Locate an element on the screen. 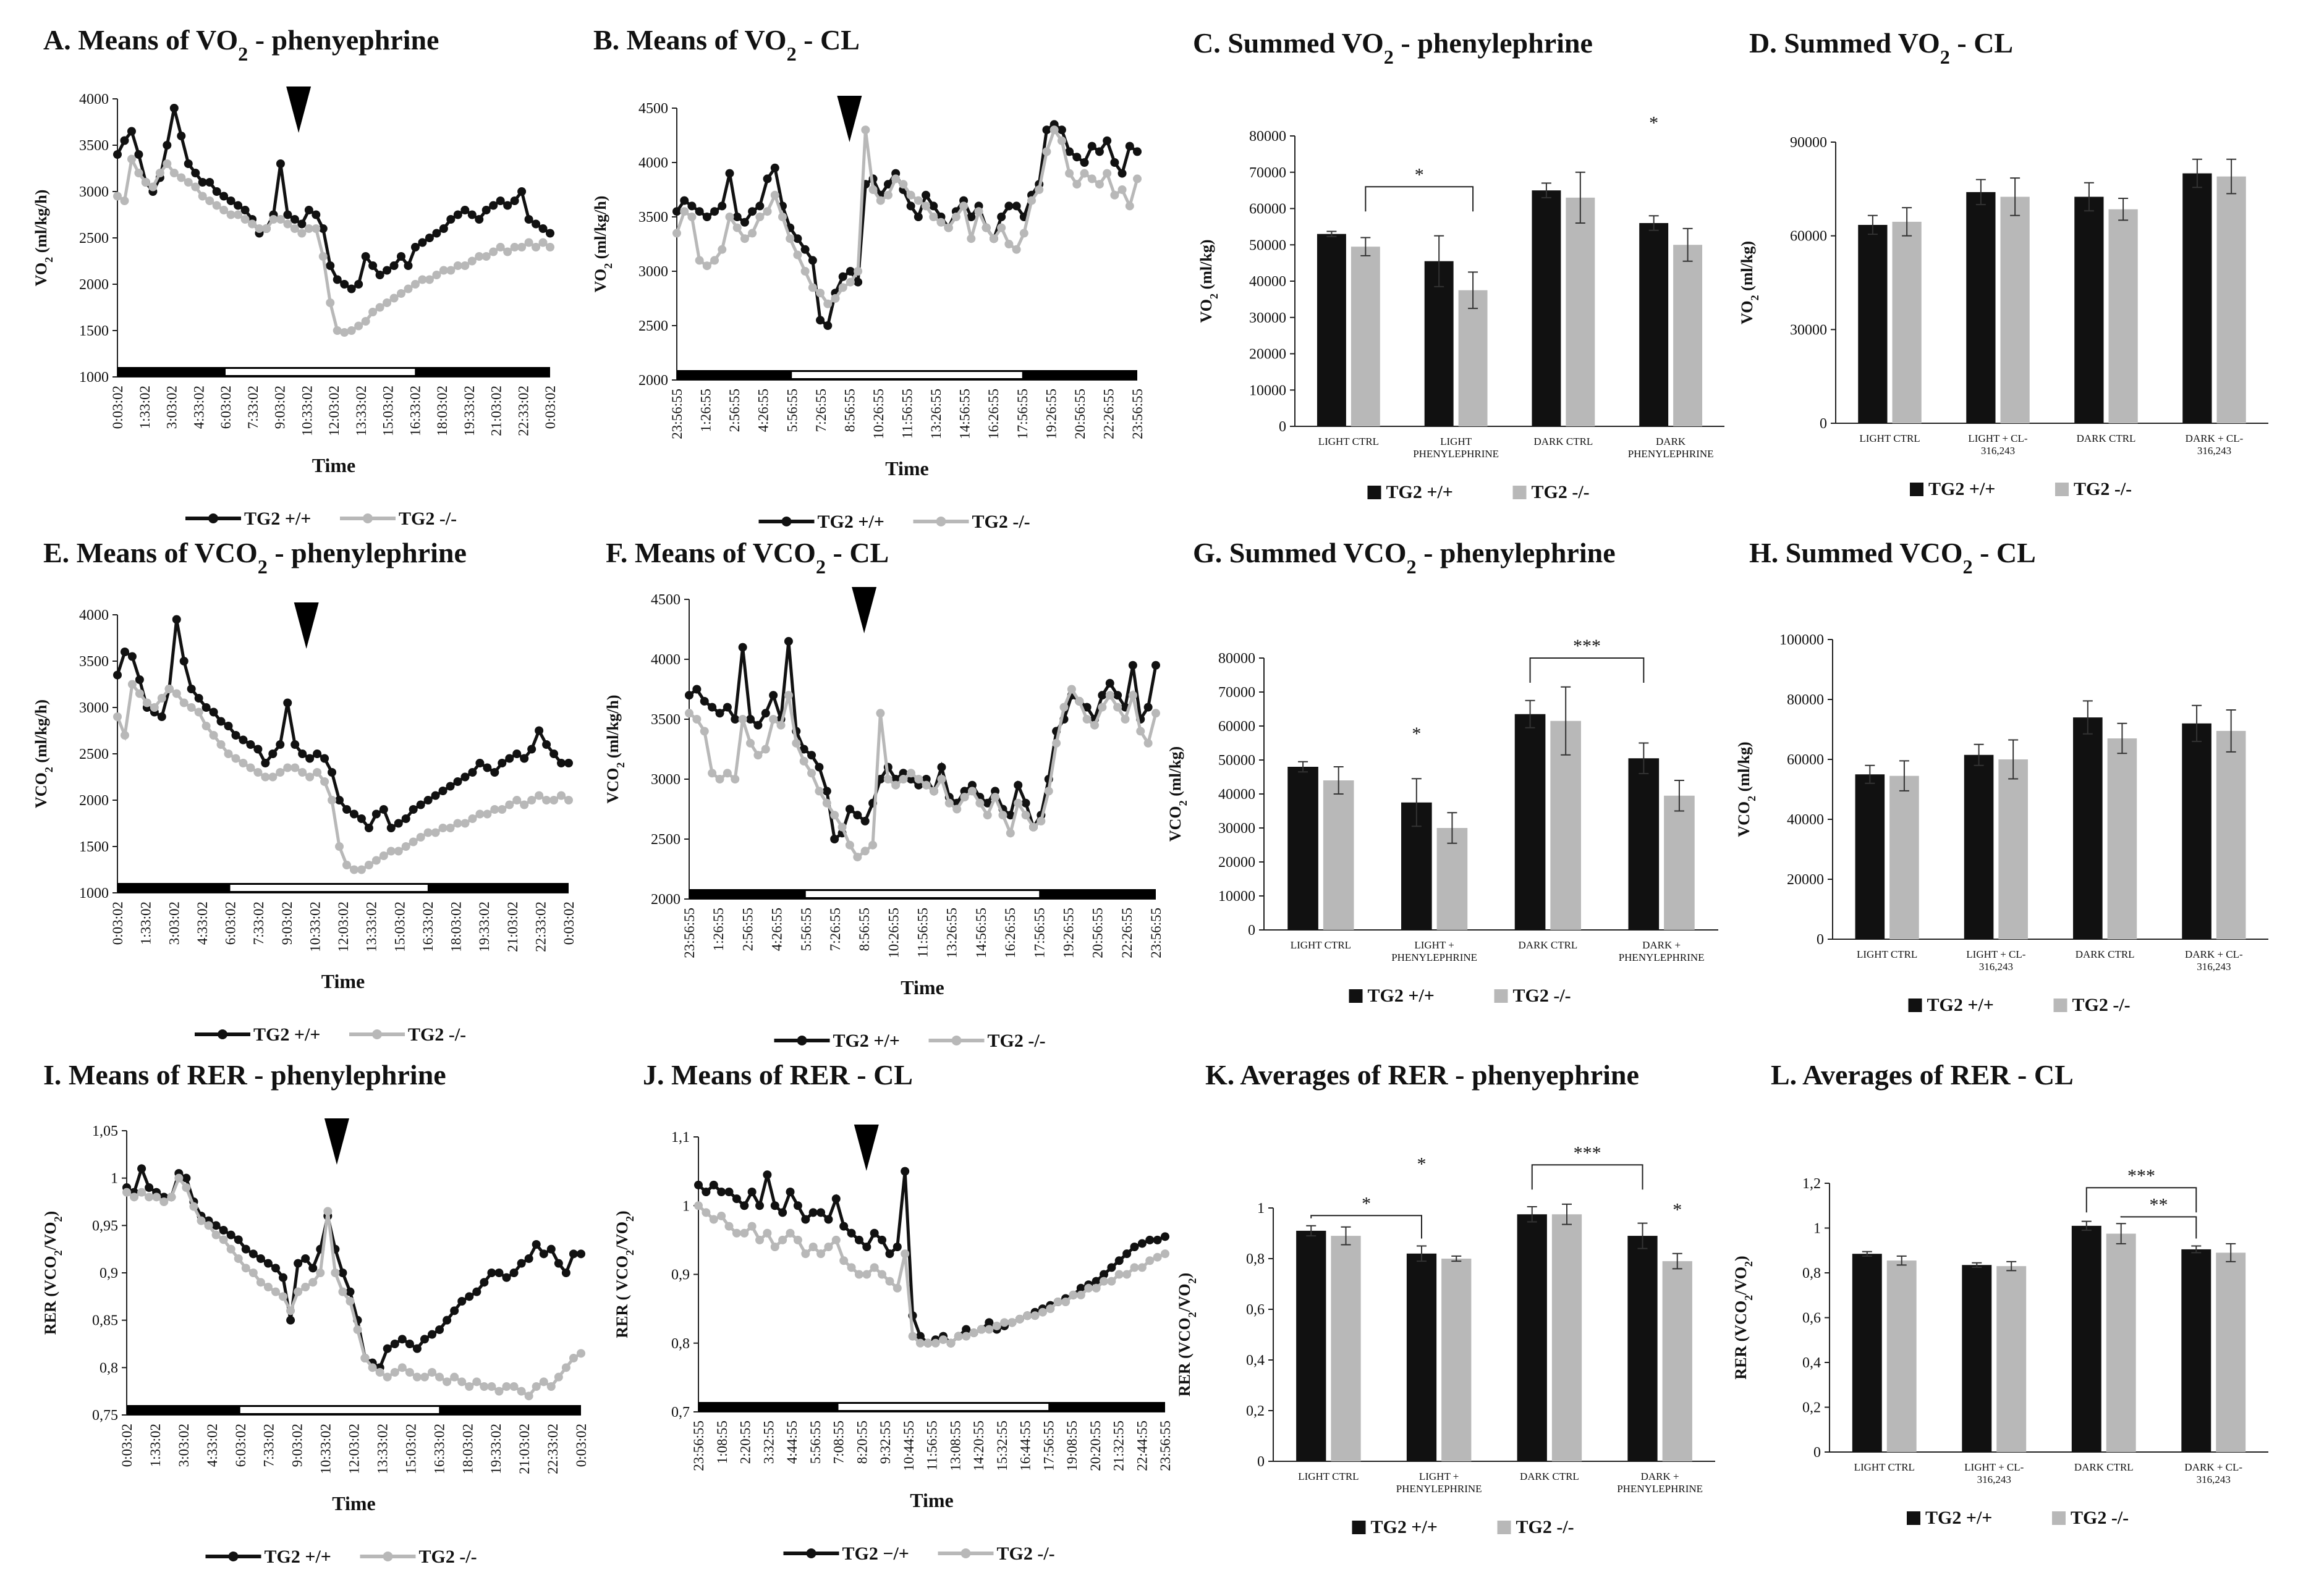  y-tick-label: 0 is located at coordinates (1817, 1453).